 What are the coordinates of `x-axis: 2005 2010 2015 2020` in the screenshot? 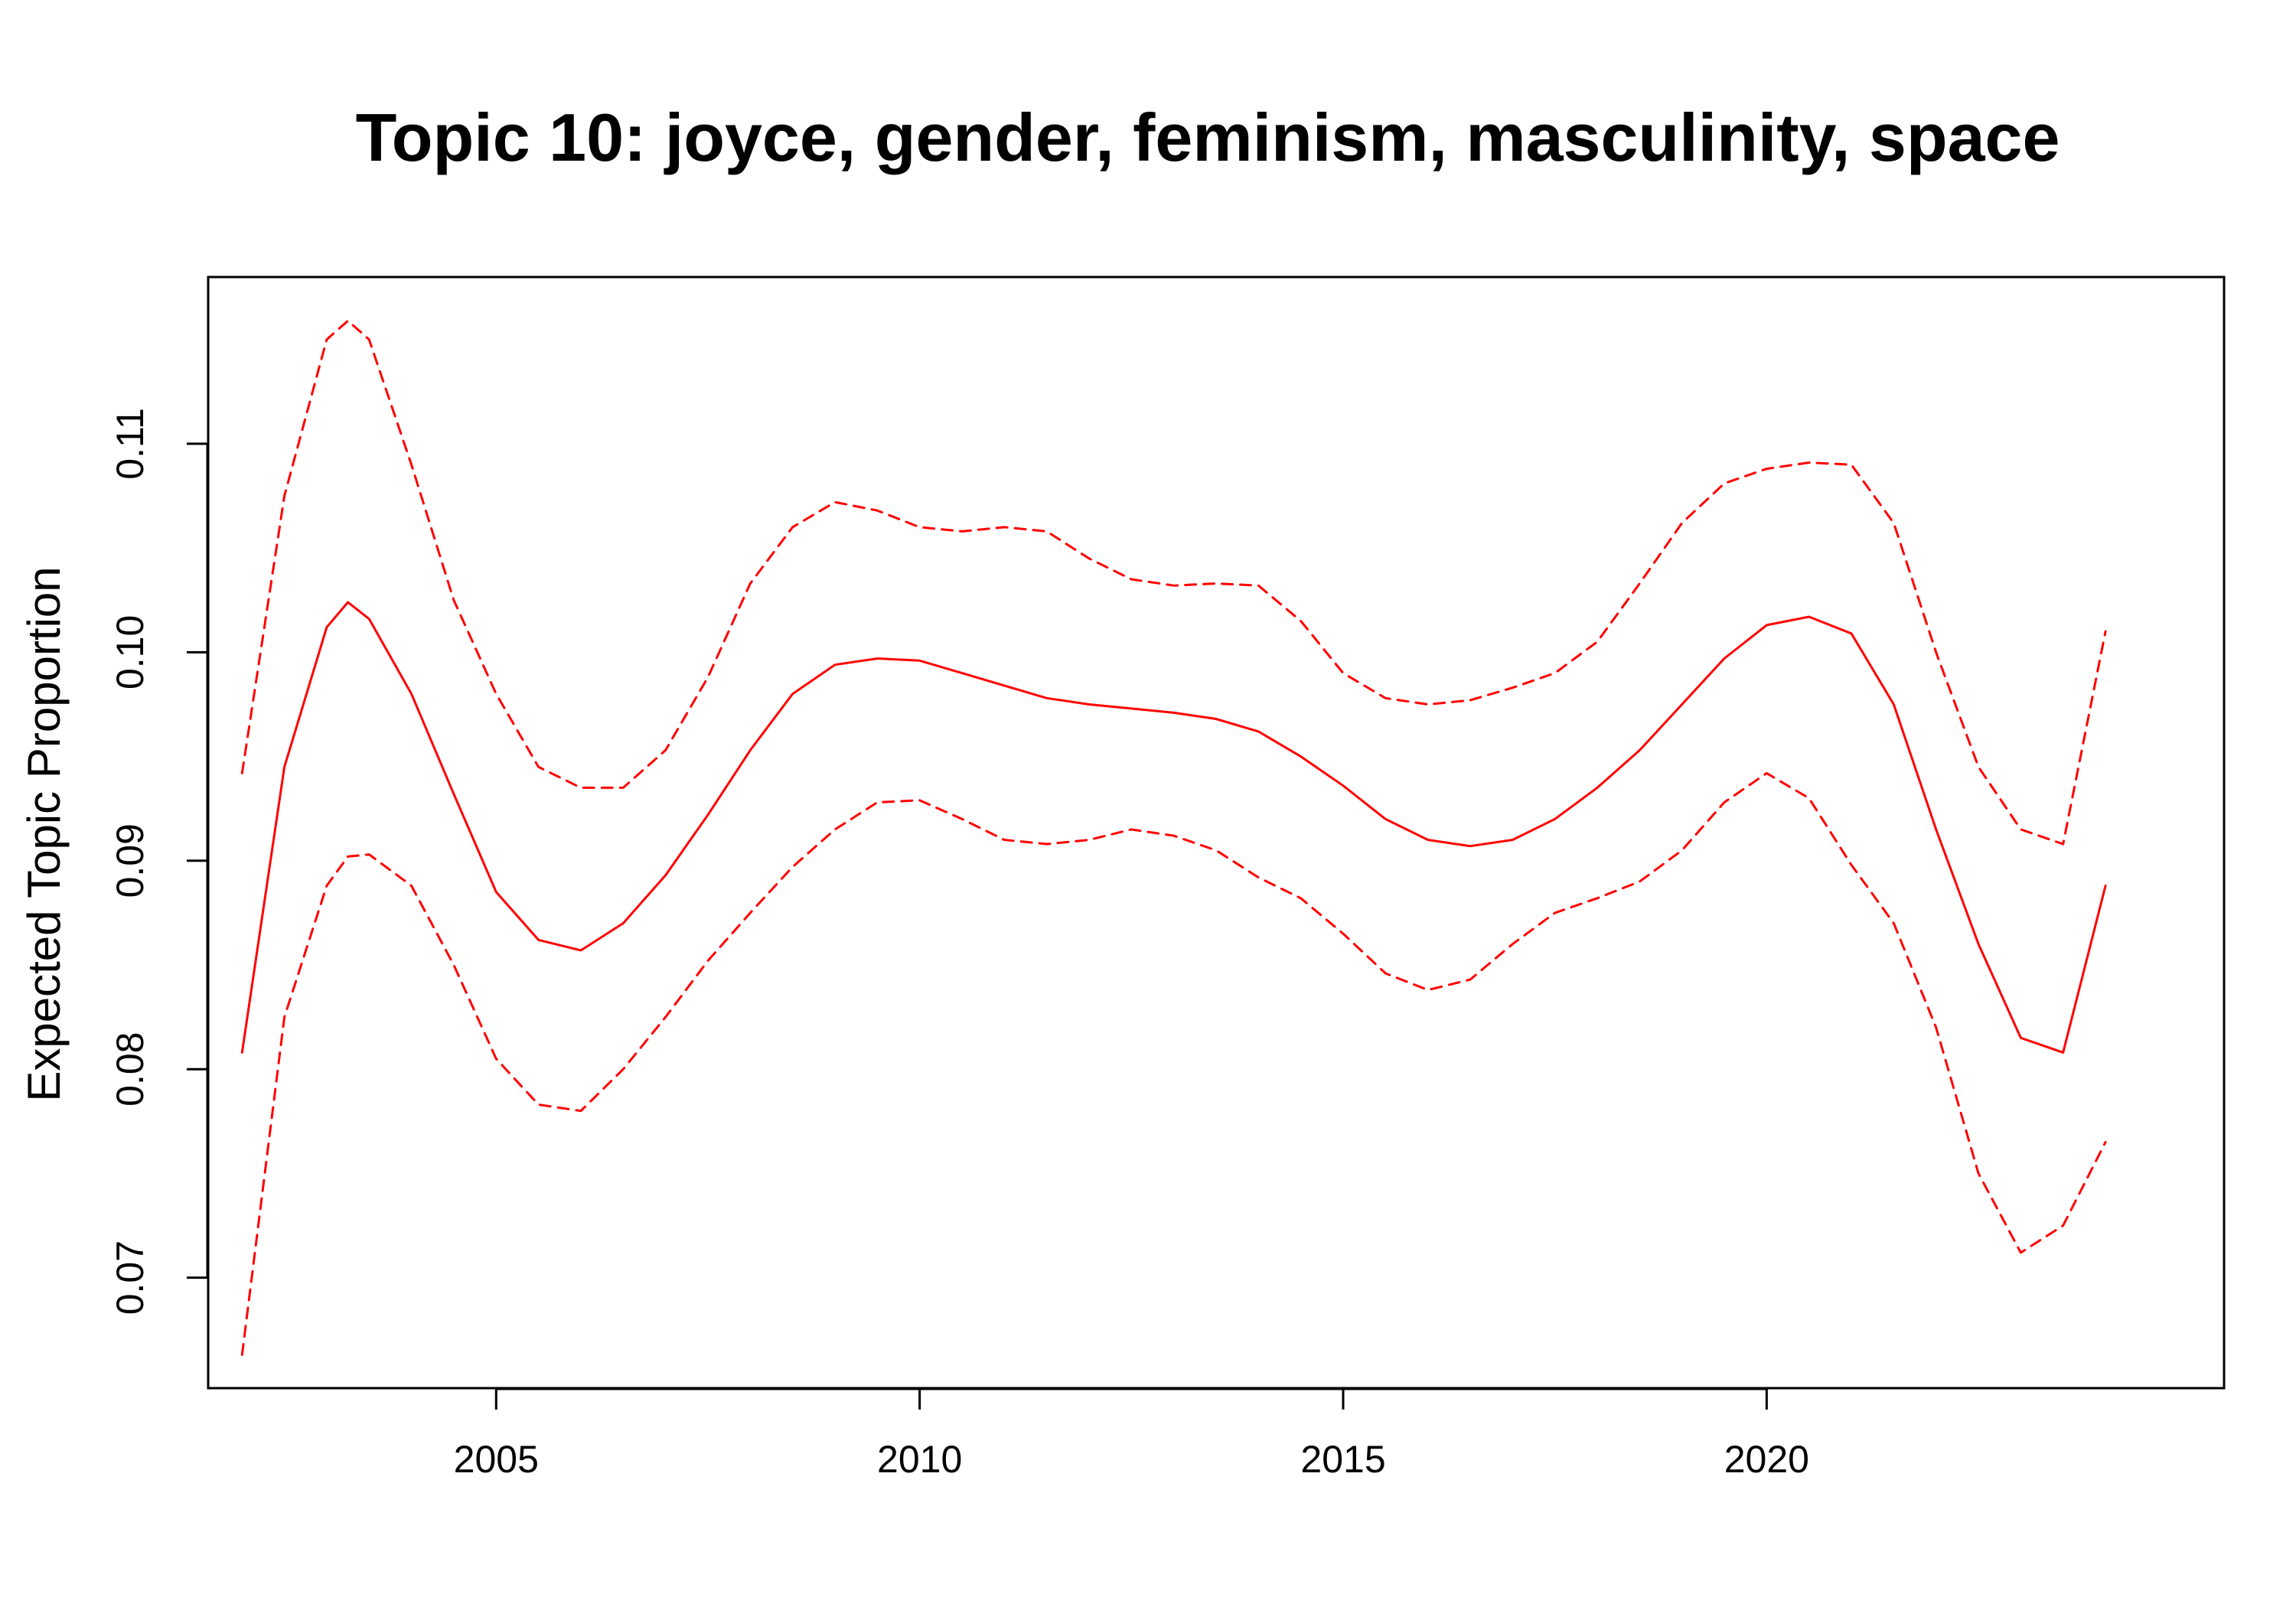 It's located at (1131, 1434).